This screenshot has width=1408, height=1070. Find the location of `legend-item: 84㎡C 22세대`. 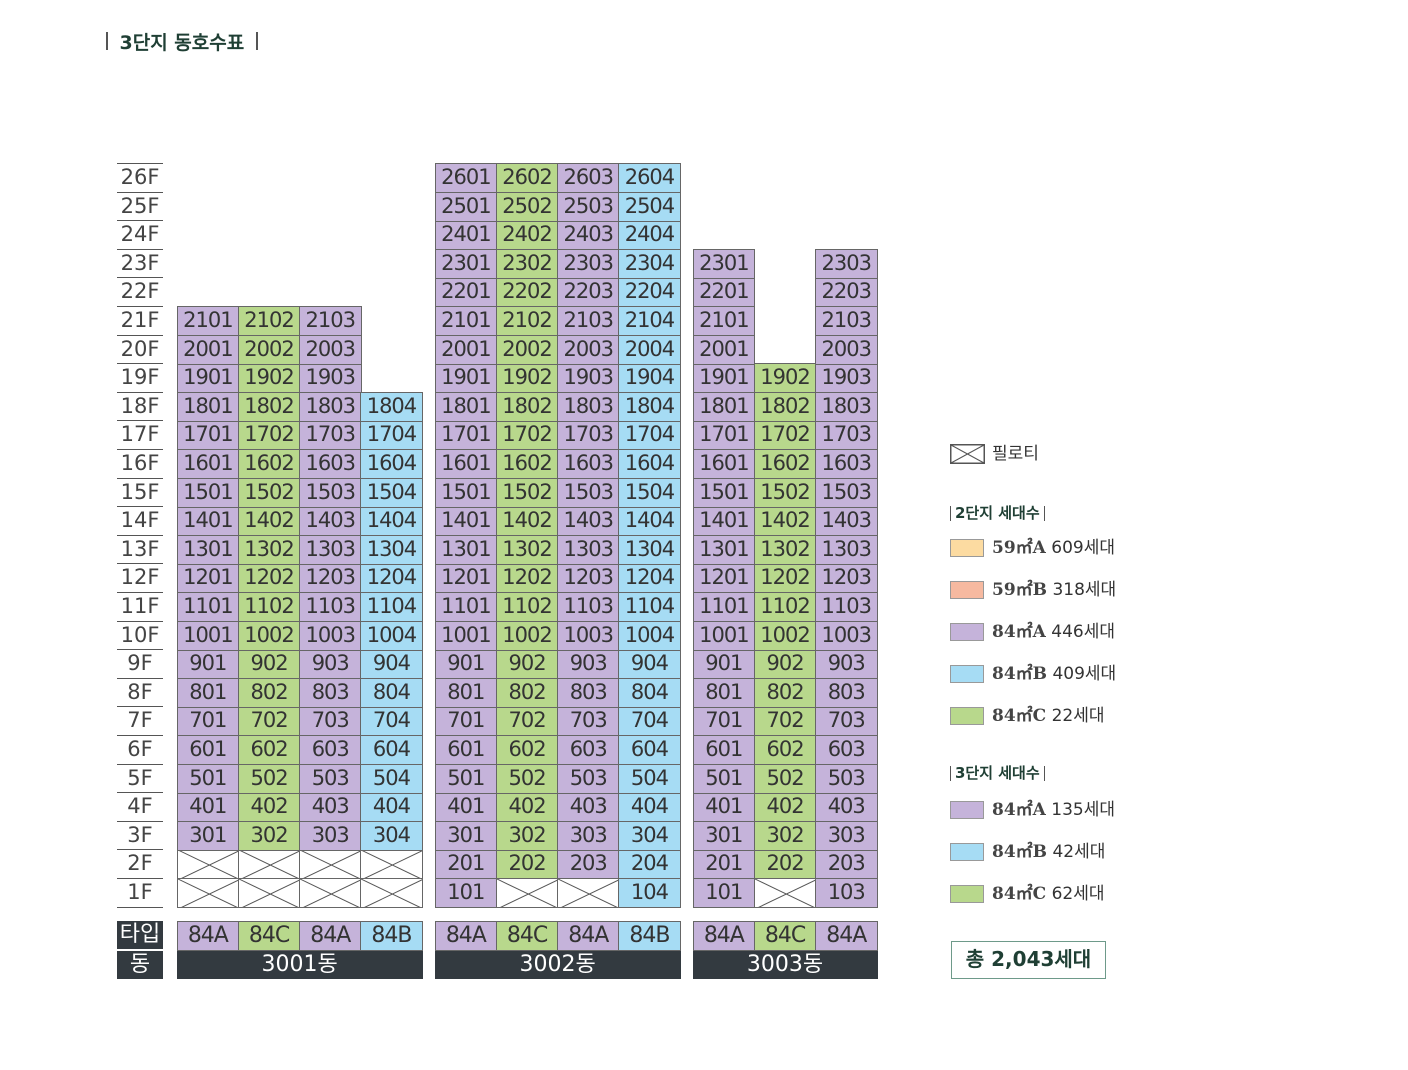

legend-item: 84㎡C 22세대 is located at coordinates (1048, 716).